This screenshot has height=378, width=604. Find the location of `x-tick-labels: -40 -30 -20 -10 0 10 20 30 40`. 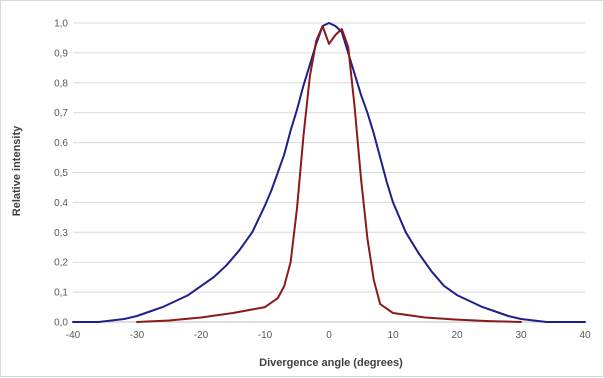

x-tick-labels: -40 -30 -20 -10 0 10 20 30 40 is located at coordinates (328, 335).